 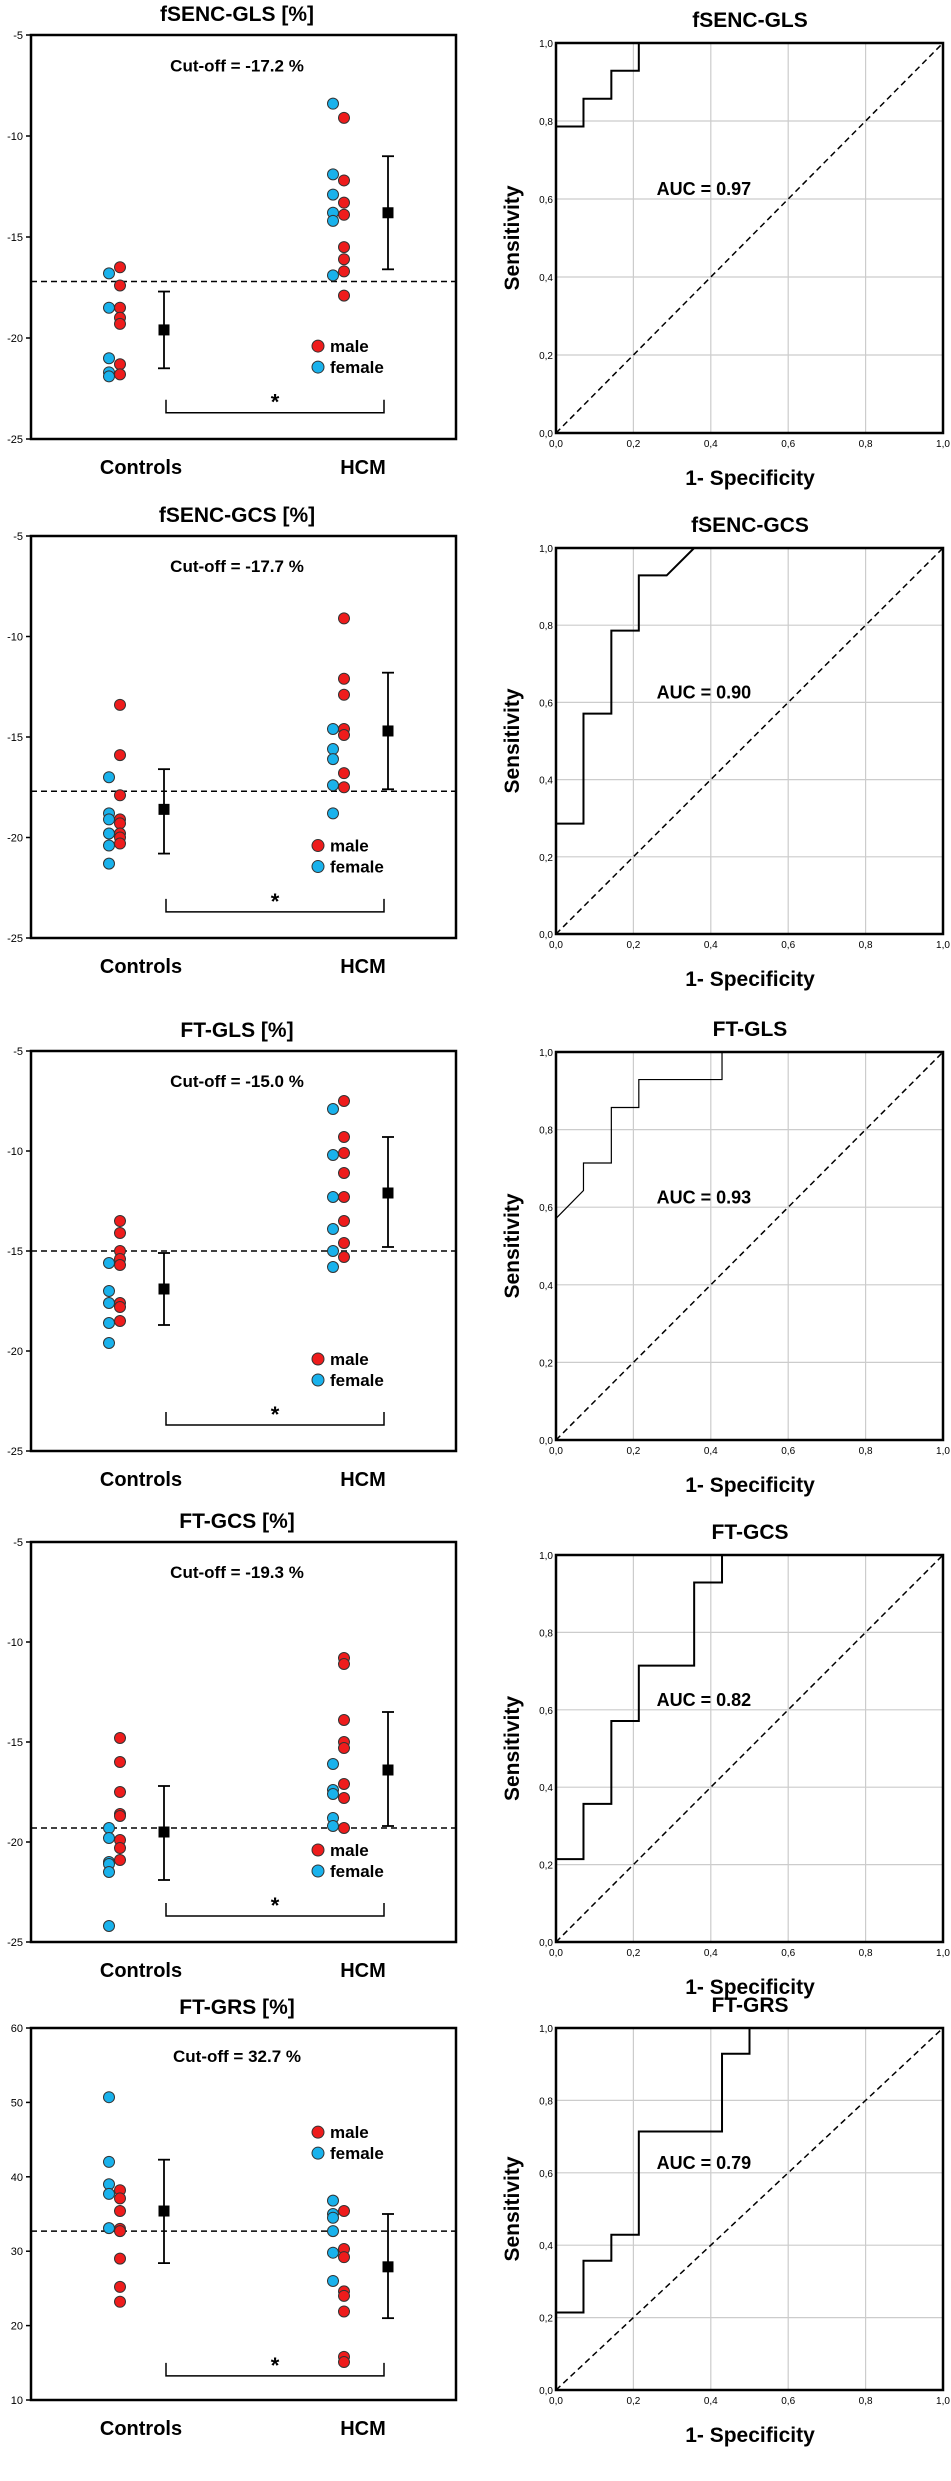 What do you see at coordinates (15, 440) in the screenshot?
I see `y-tick-label: -25` at bounding box center [15, 440].